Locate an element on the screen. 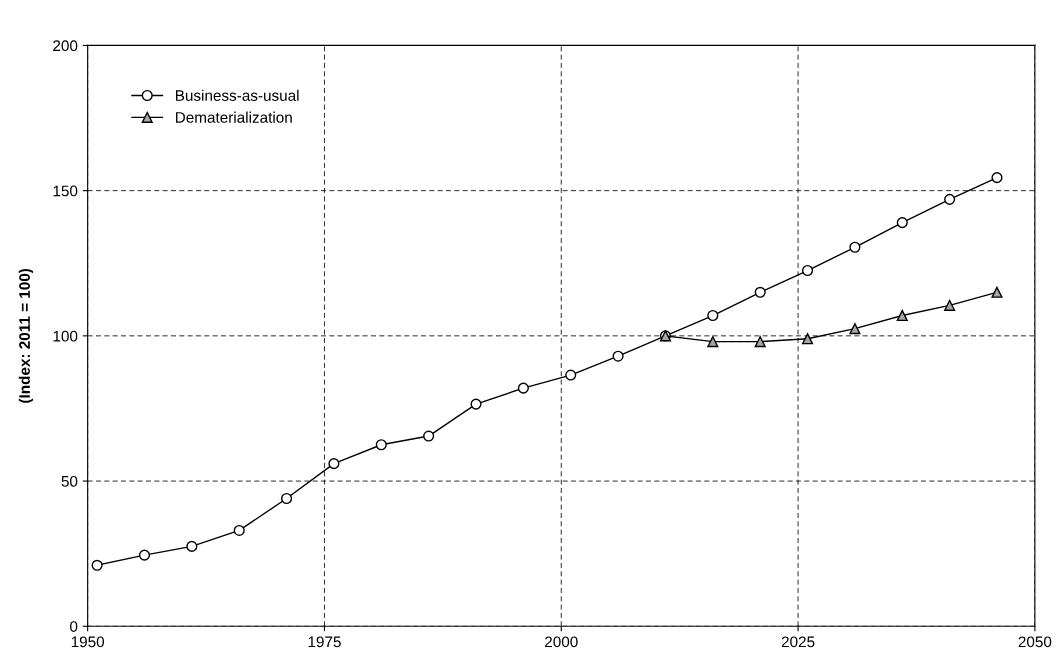  x-tick-label: 2025 is located at coordinates (798, 642).